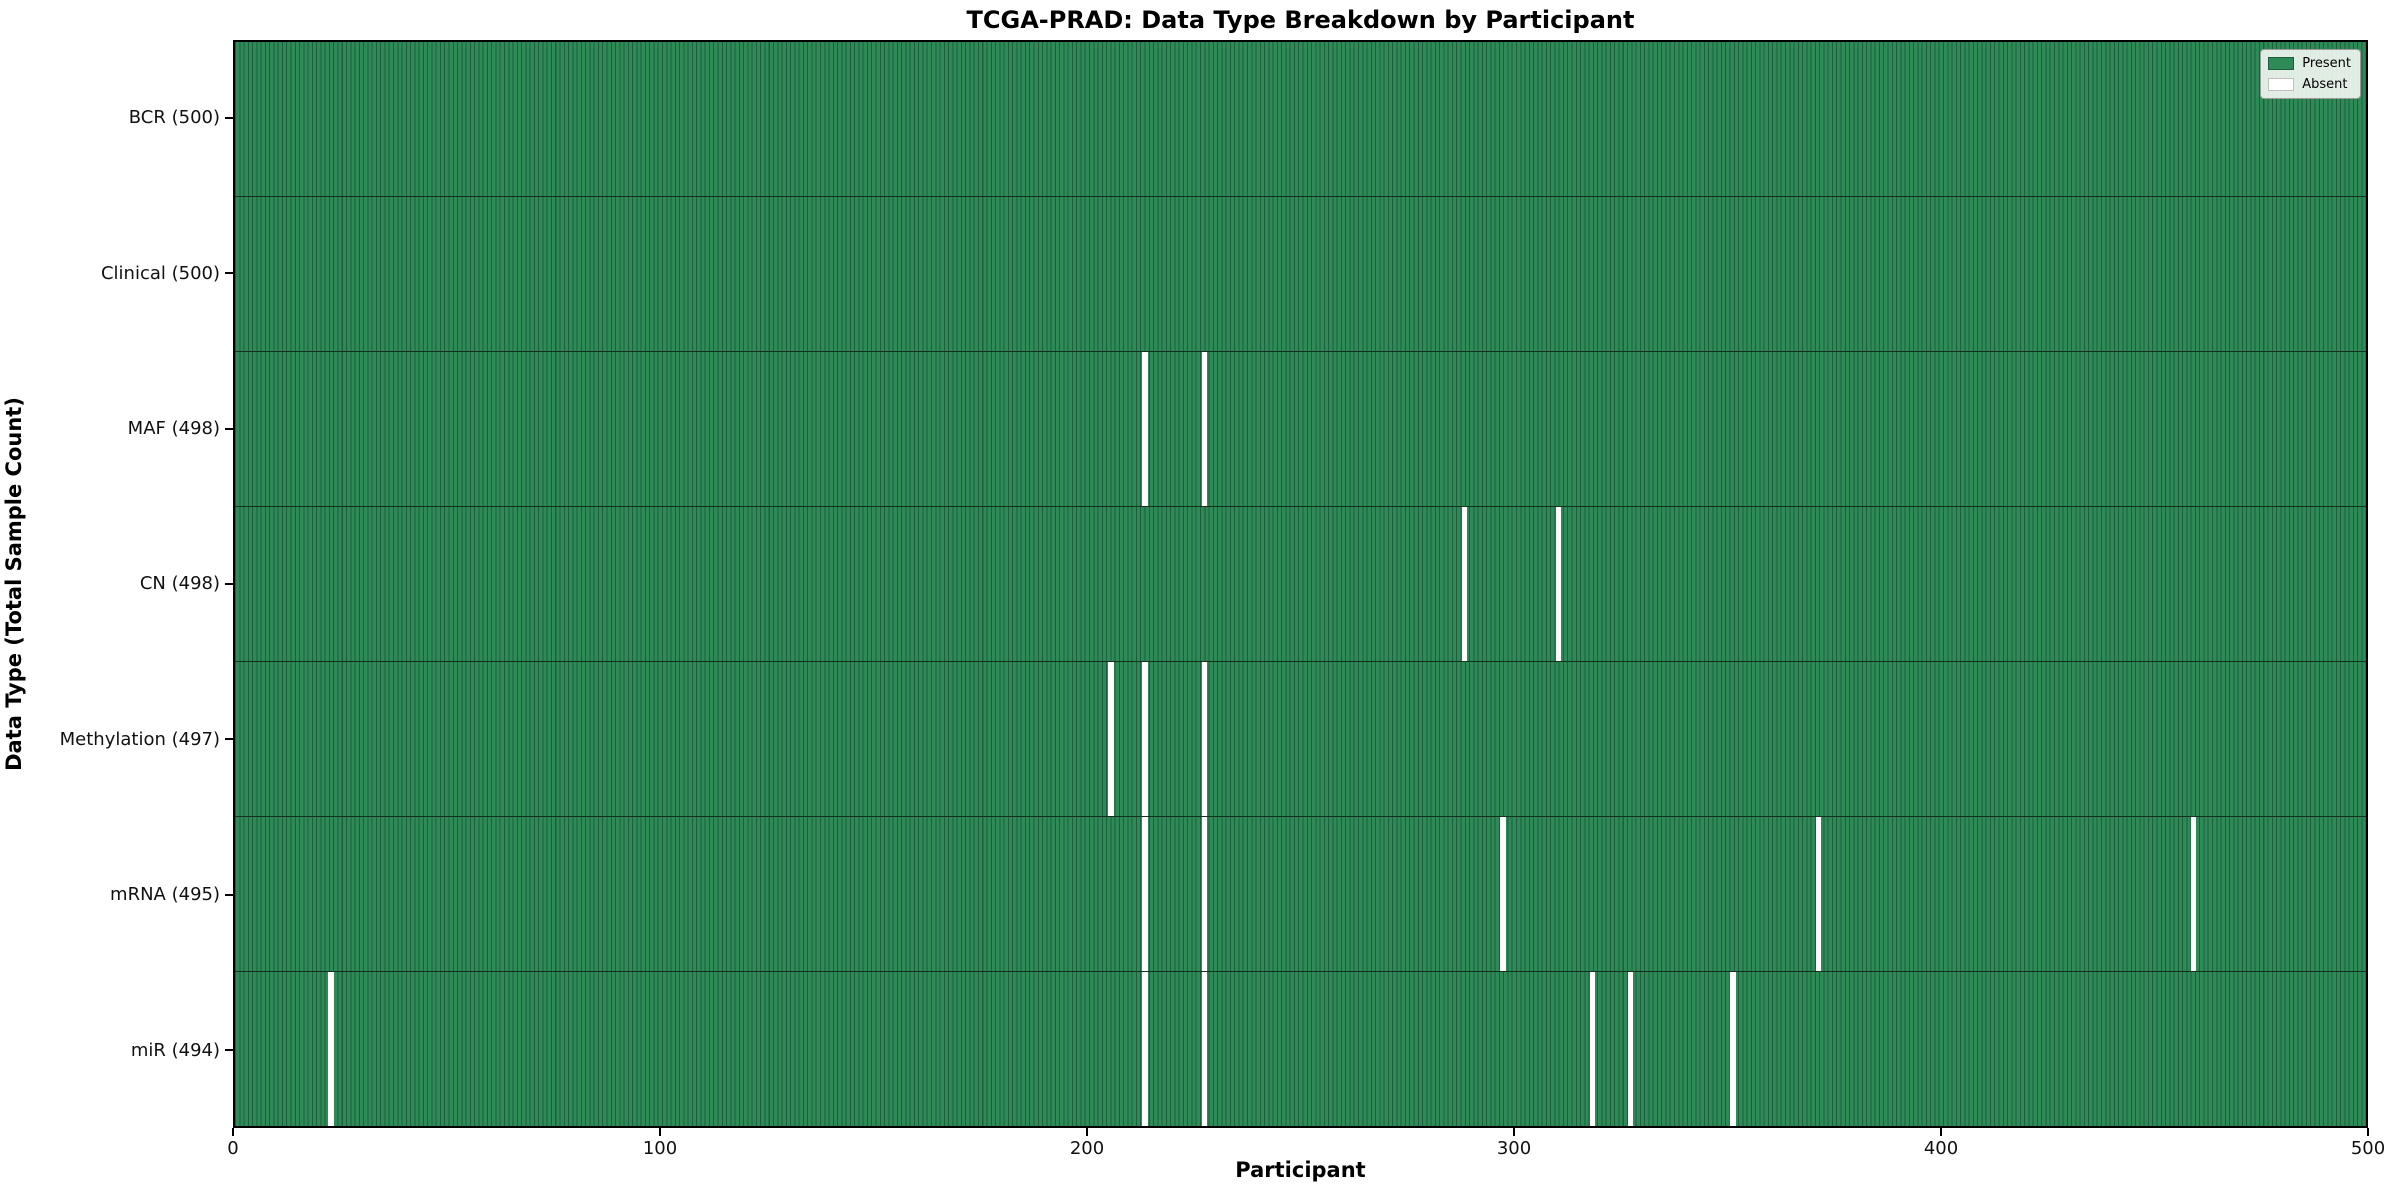  I want to click on y-tick-label-BCR: BCR (500), so click(174, 118).